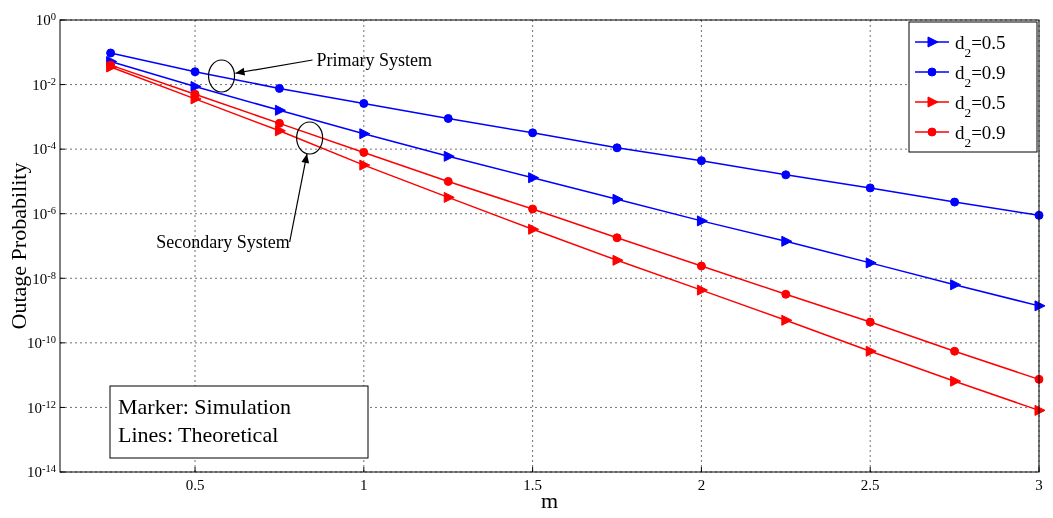  Describe the element at coordinates (223, 242) in the screenshot. I see `annotation: Secondary System` at that location.